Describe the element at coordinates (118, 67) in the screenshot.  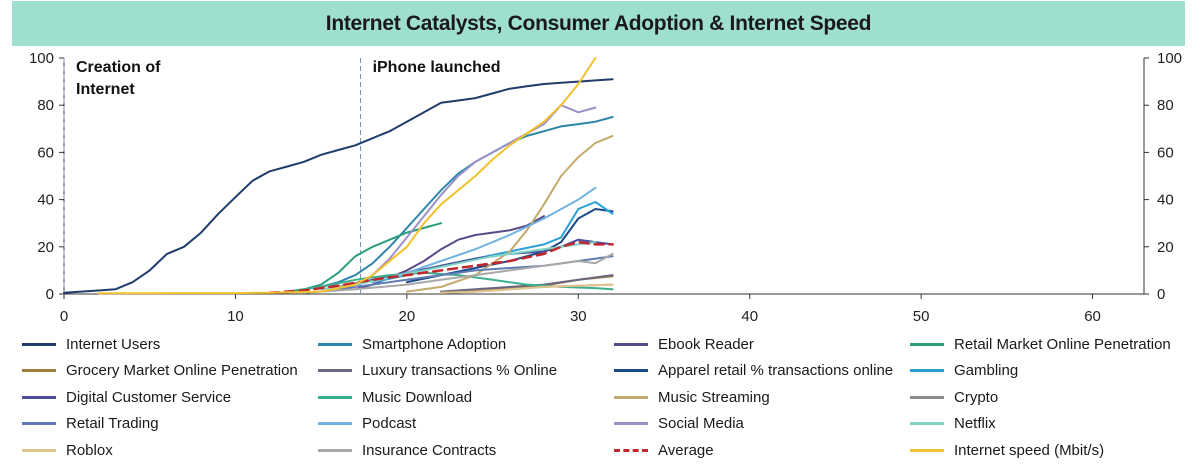
I see `annotation-label: Creation of` at that location.